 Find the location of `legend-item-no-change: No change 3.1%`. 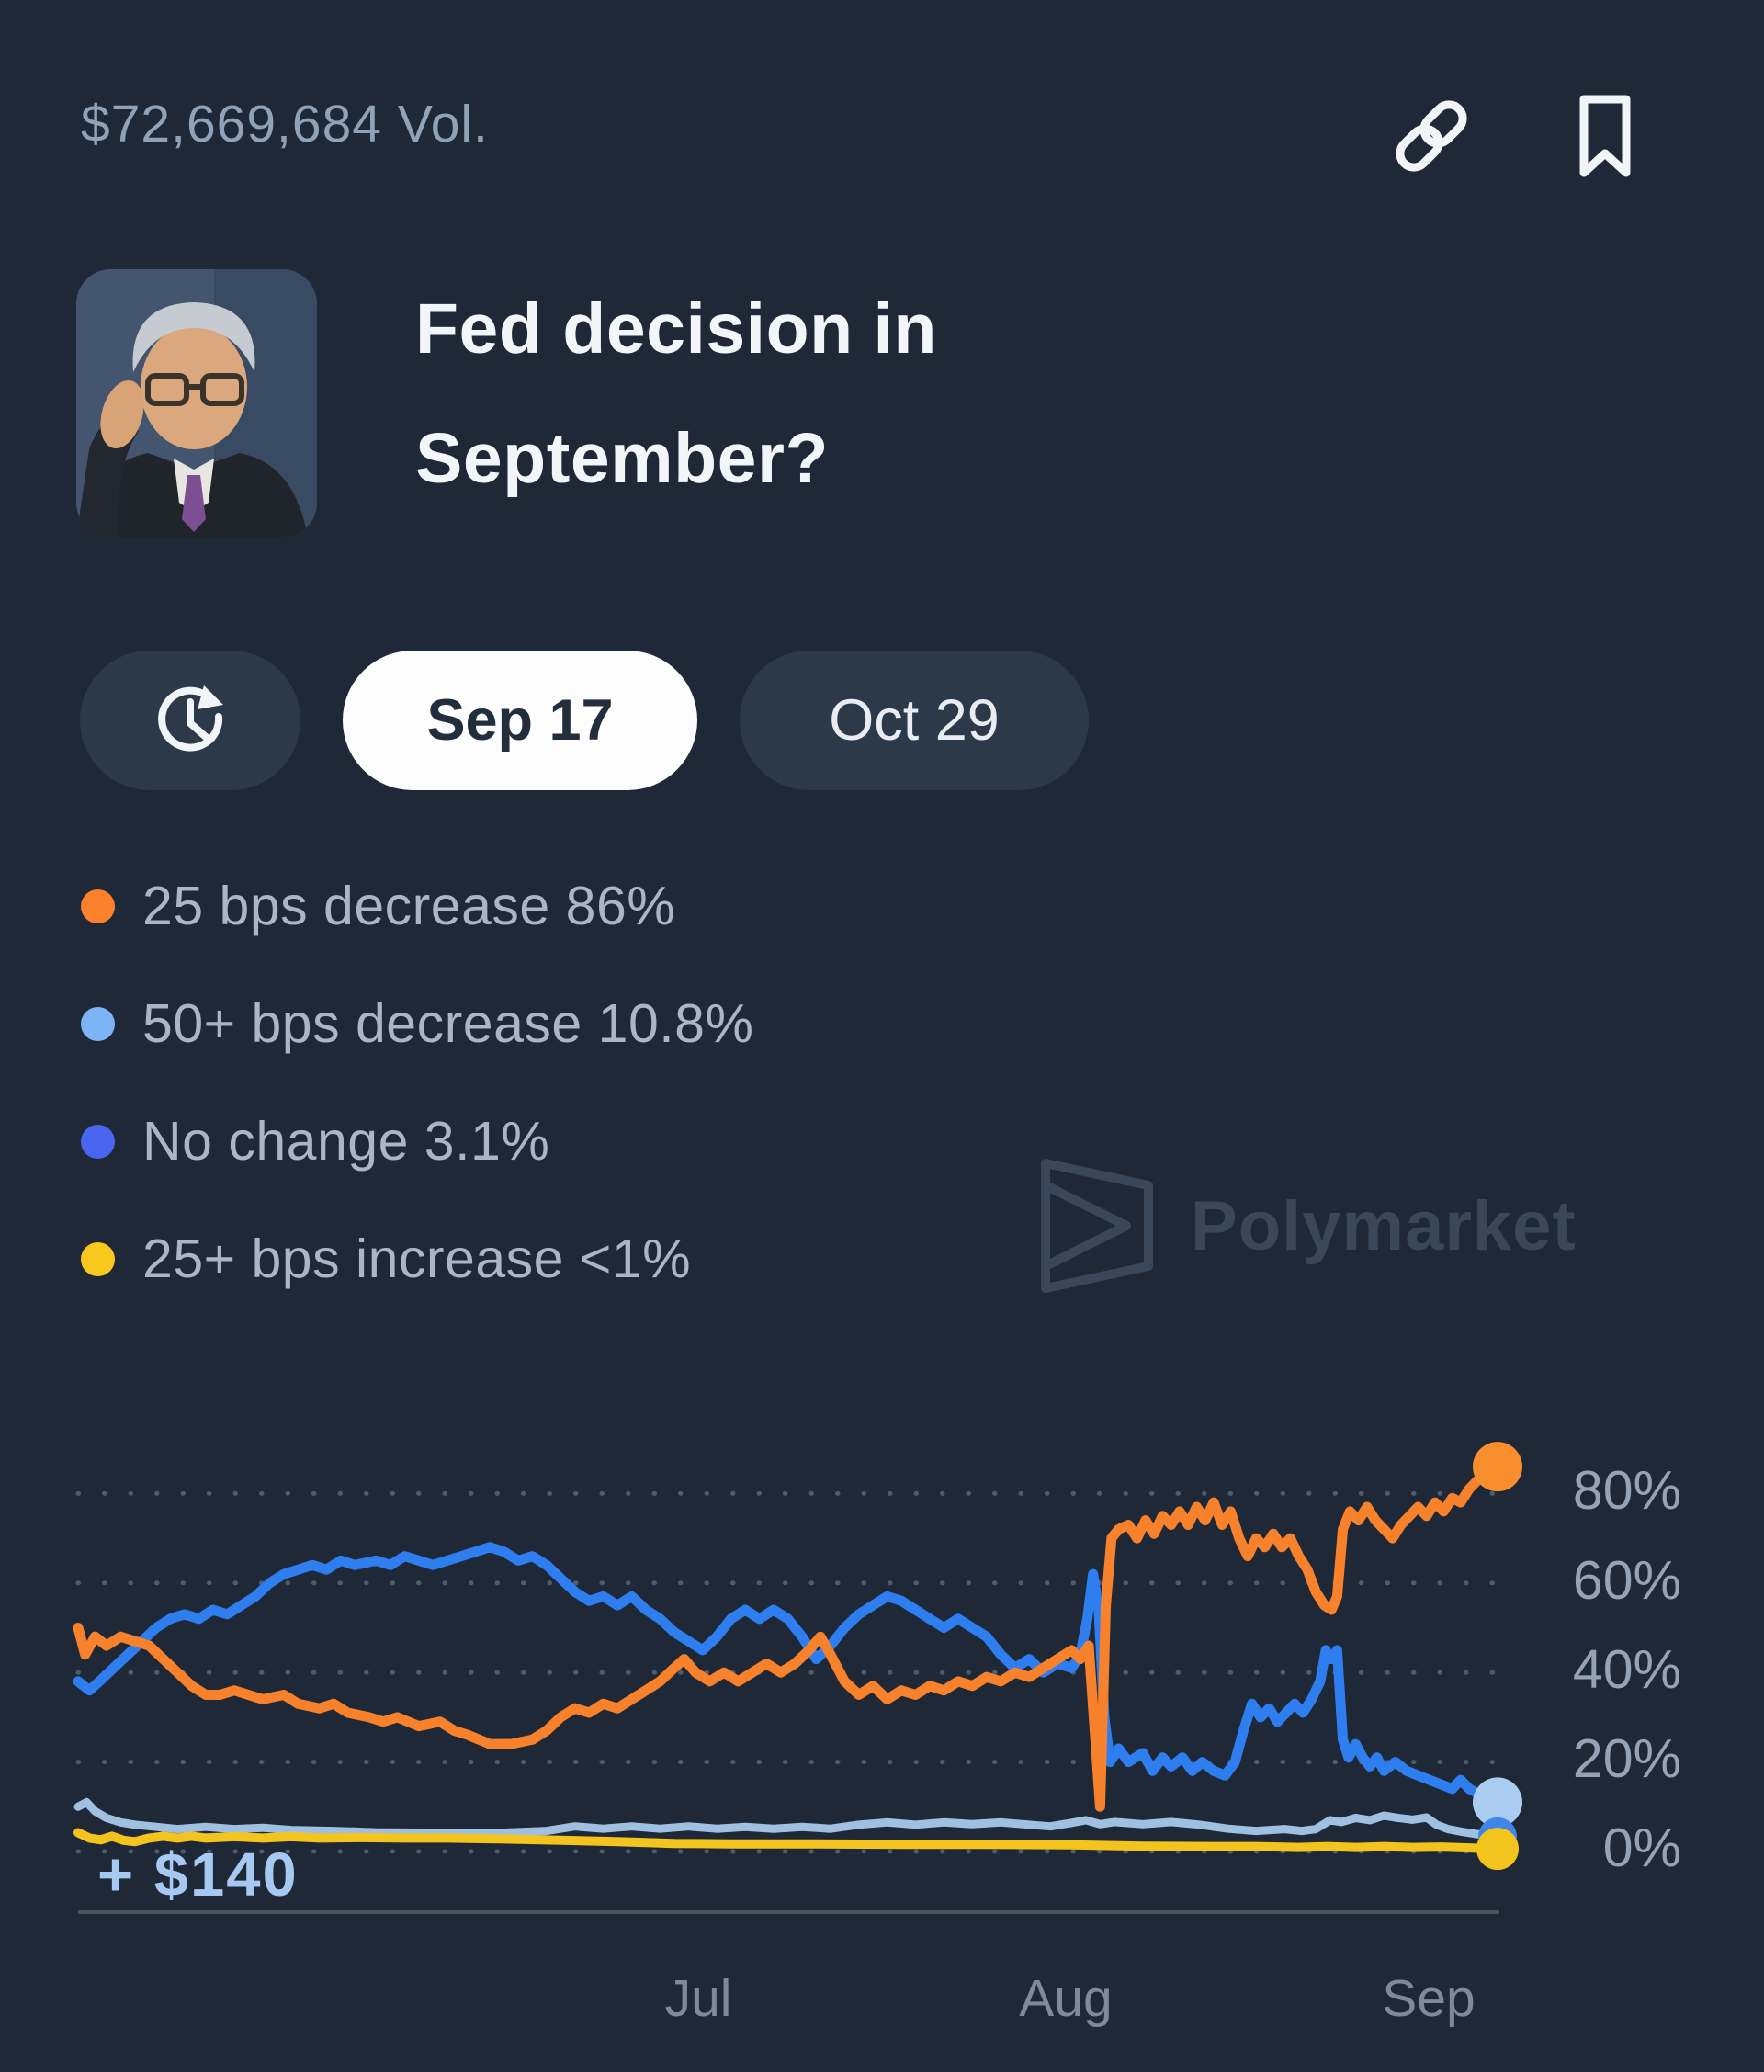

legend-item-no-change: No change 3.1% is located at coordinates (417, 1141).